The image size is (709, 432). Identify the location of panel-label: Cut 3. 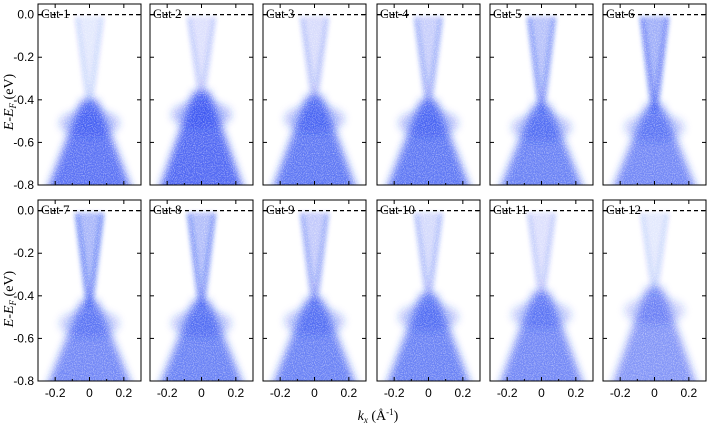
(280, 13).